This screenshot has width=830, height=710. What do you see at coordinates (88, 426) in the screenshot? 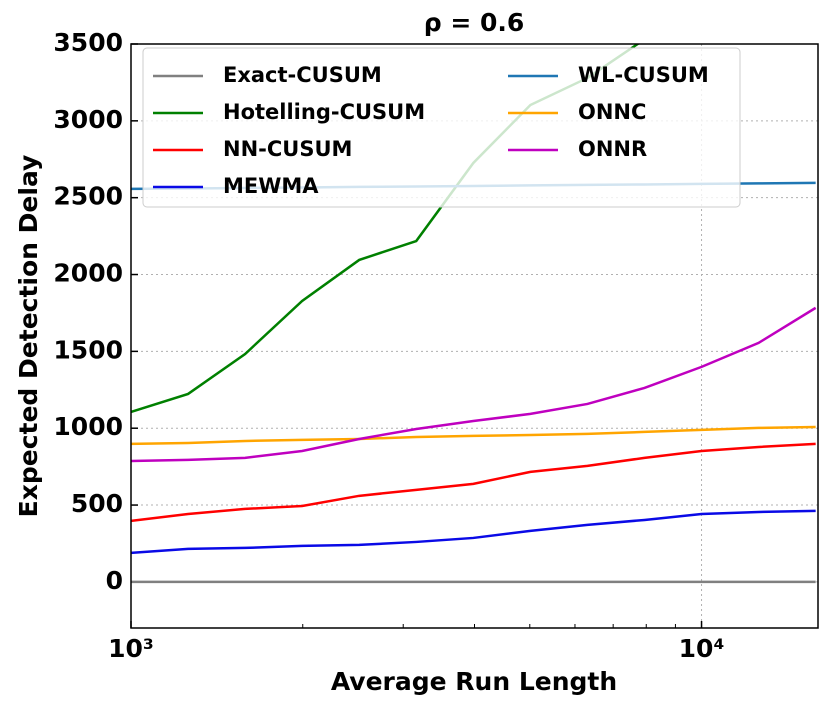
I see `y-tick-label: 1000` at bounding box center [88, 426].